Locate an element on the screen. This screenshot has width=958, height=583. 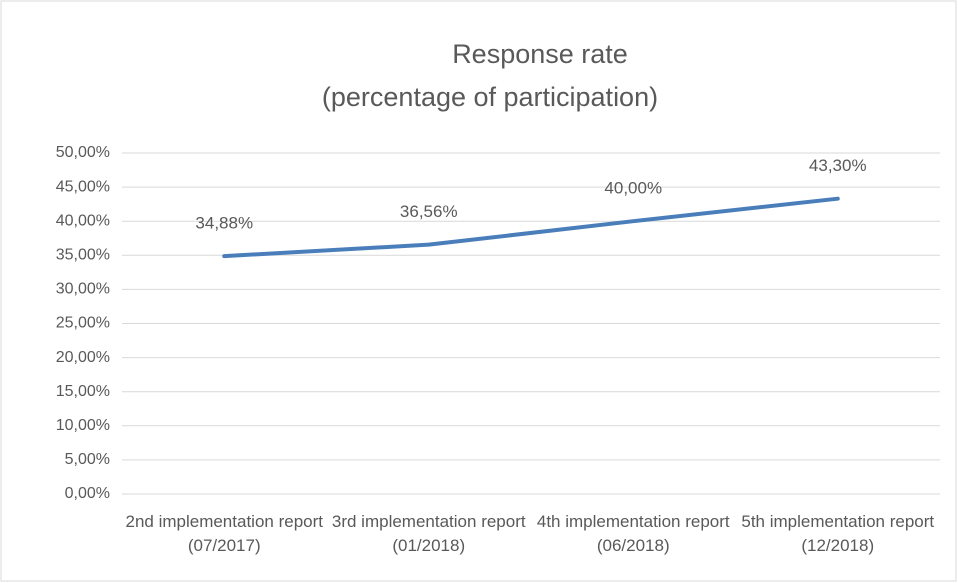
chart-title: Response rate is located at coordinates (540, 54).